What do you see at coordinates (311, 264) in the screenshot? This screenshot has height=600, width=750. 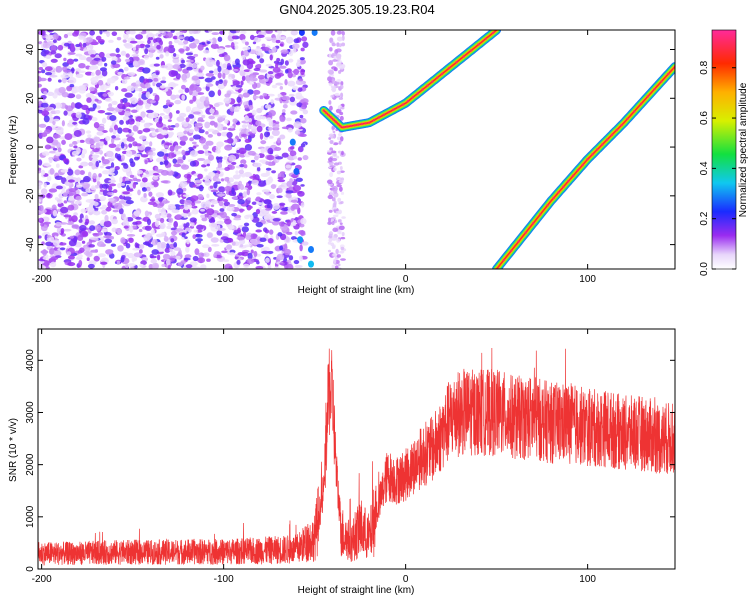 I see `bright-spot` at bounding box center [311, 264].